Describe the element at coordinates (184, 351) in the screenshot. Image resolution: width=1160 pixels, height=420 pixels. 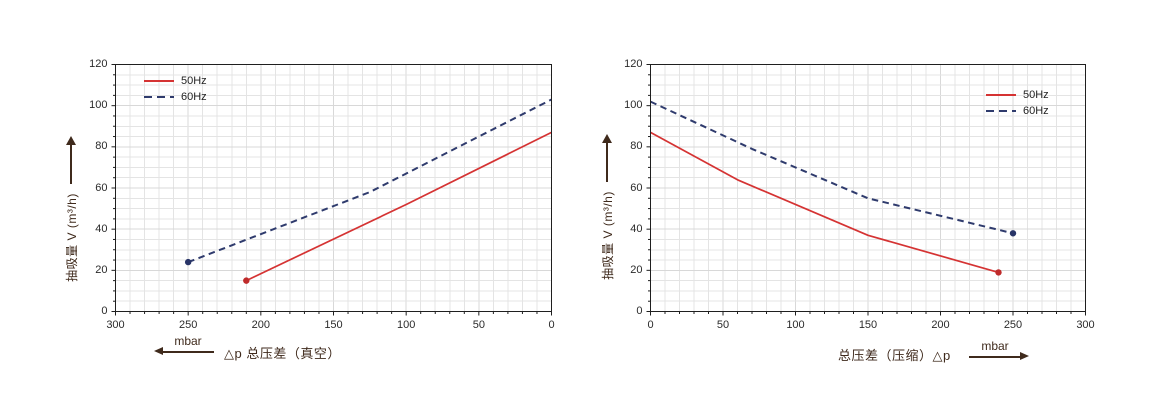
I see `left-arrow-icon` at that location.